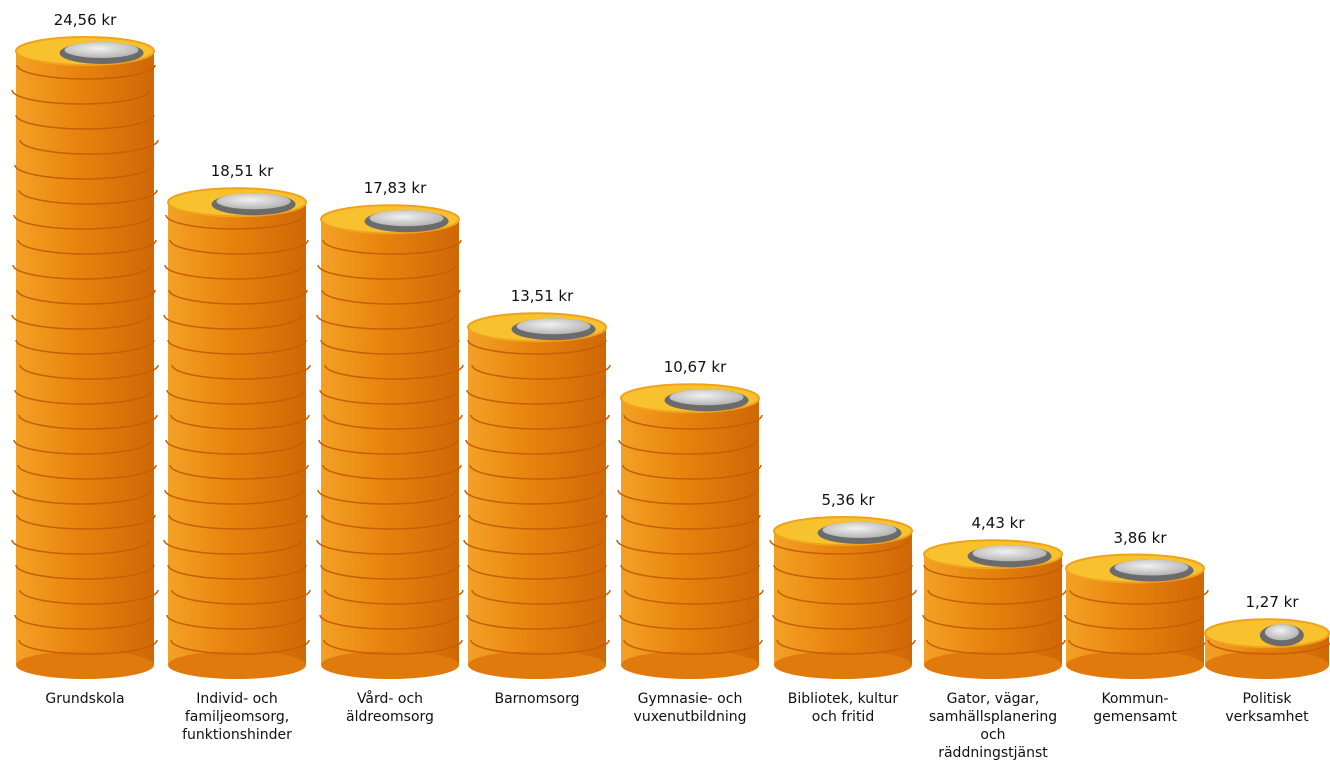 The height and width of the screenshot is (774, 1330). What do you see at coordinates (1135, 708) in the screenshot?
I see `x-tick-label: Kommun- gemensamt` at bounding box center [1135, 708].